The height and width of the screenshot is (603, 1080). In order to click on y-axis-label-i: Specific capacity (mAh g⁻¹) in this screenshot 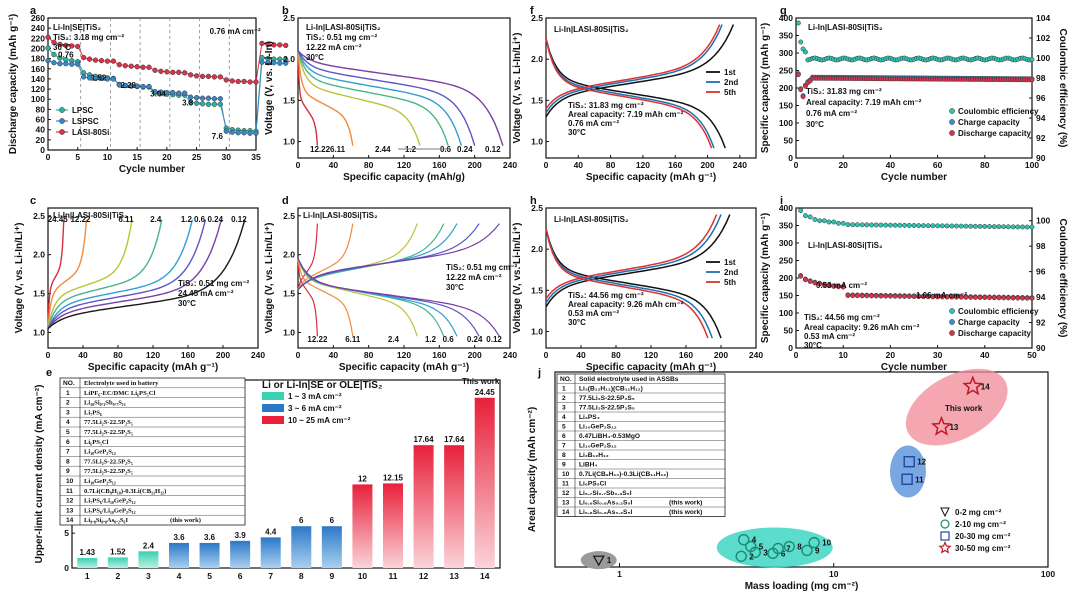, I will do `click(765, 278)`.